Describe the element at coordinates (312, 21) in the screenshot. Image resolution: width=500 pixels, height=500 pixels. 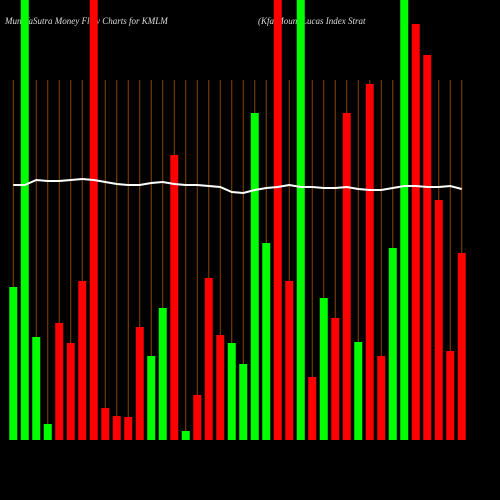
I see `chart-subtitle: (Kfa Mount Lucas Index Strat` at that location.